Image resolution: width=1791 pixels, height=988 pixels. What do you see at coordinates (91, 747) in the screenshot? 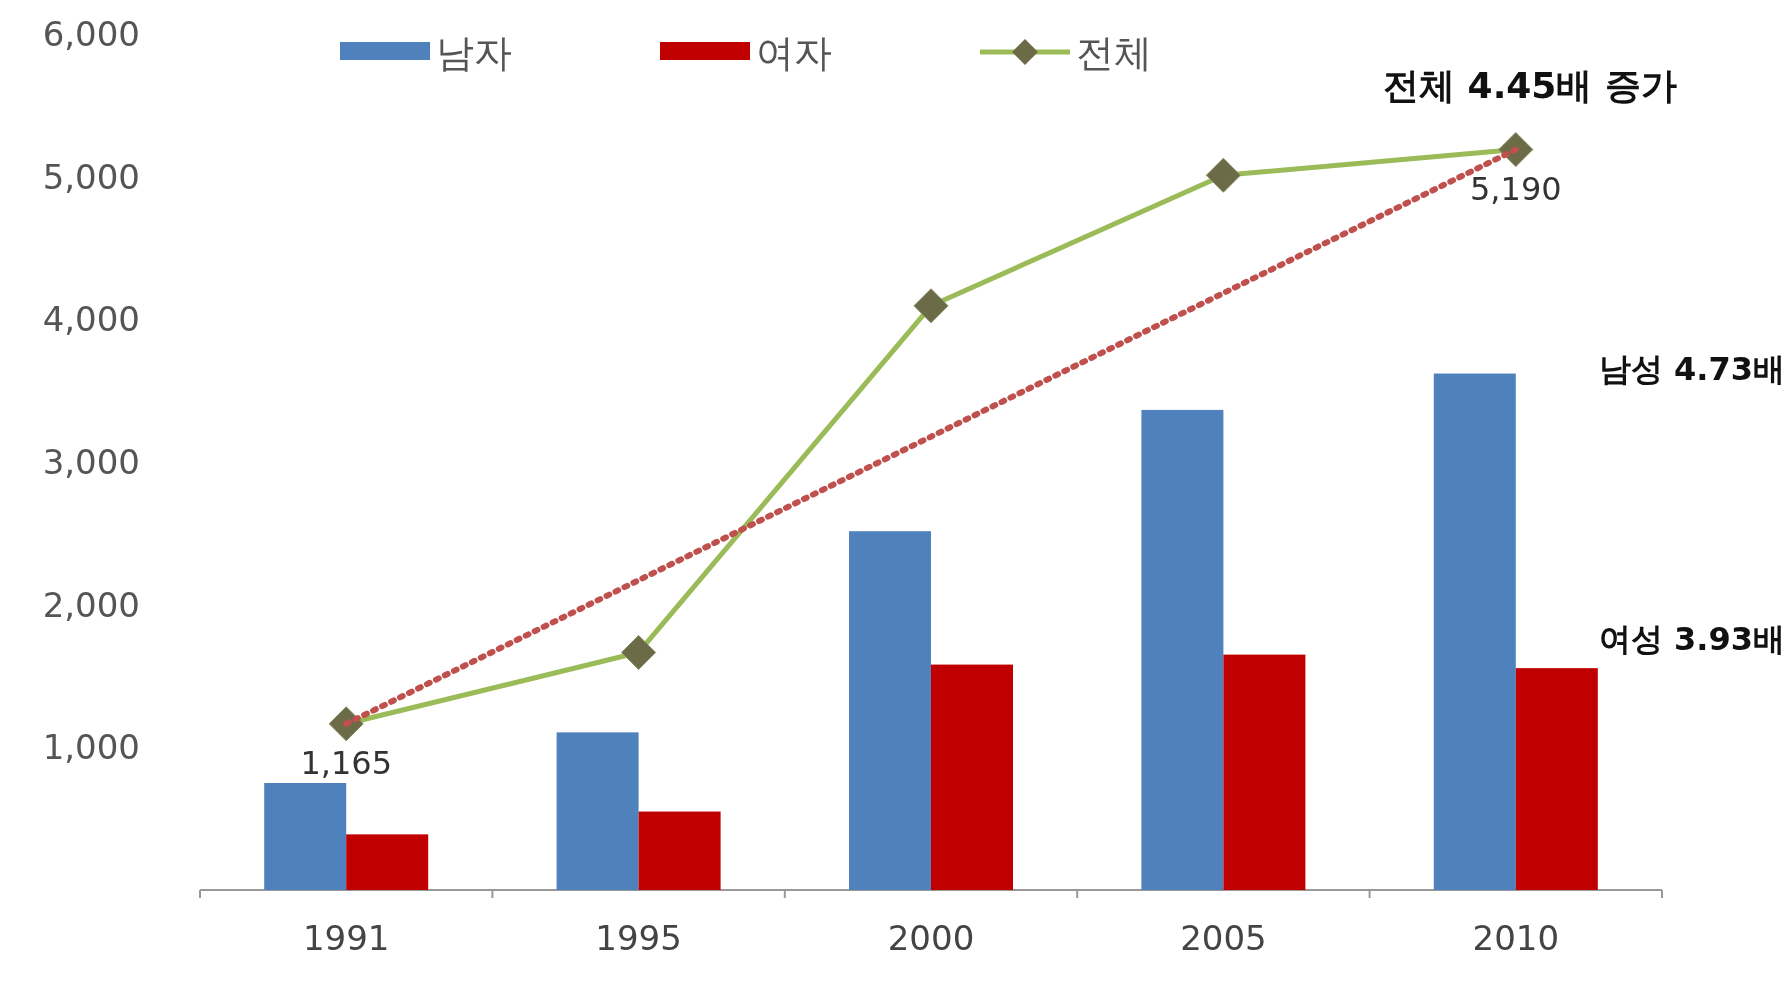
I see `y-tick-label: 1,000` at bounding box center [91, 747].